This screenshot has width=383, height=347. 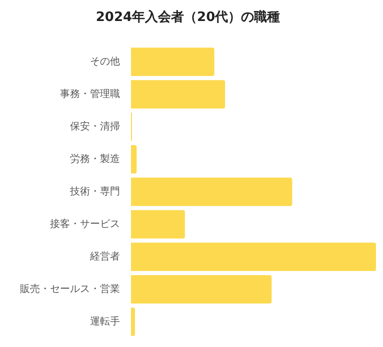 I want to click on y-tick-label: 事務・管理職, so click(x=90, y=94).